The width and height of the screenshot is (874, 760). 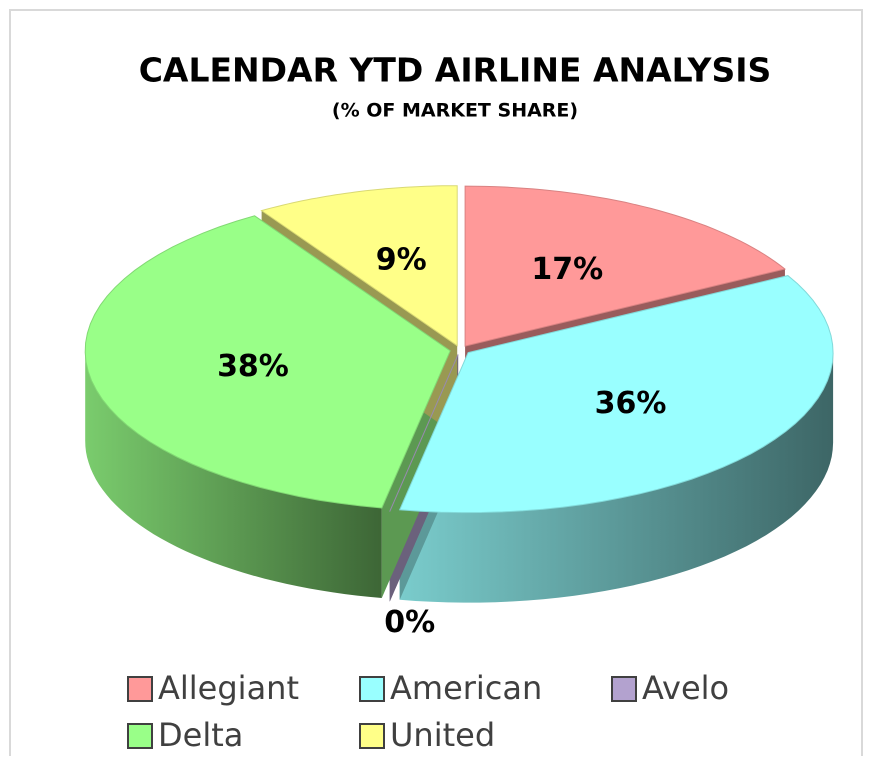 I want to click on legend-label: Avelo, so click(x=685, y=688).